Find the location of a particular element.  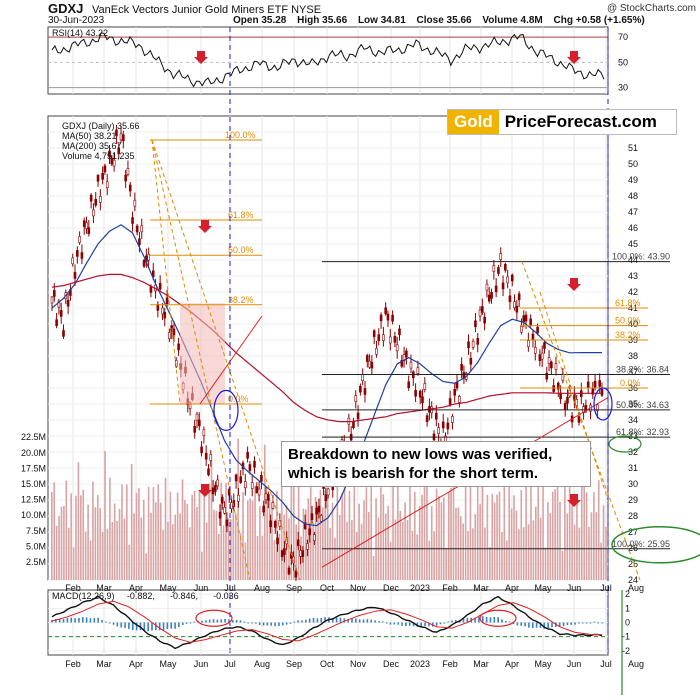

logo-gold-part: Gold is located at coordinates (473, 122).